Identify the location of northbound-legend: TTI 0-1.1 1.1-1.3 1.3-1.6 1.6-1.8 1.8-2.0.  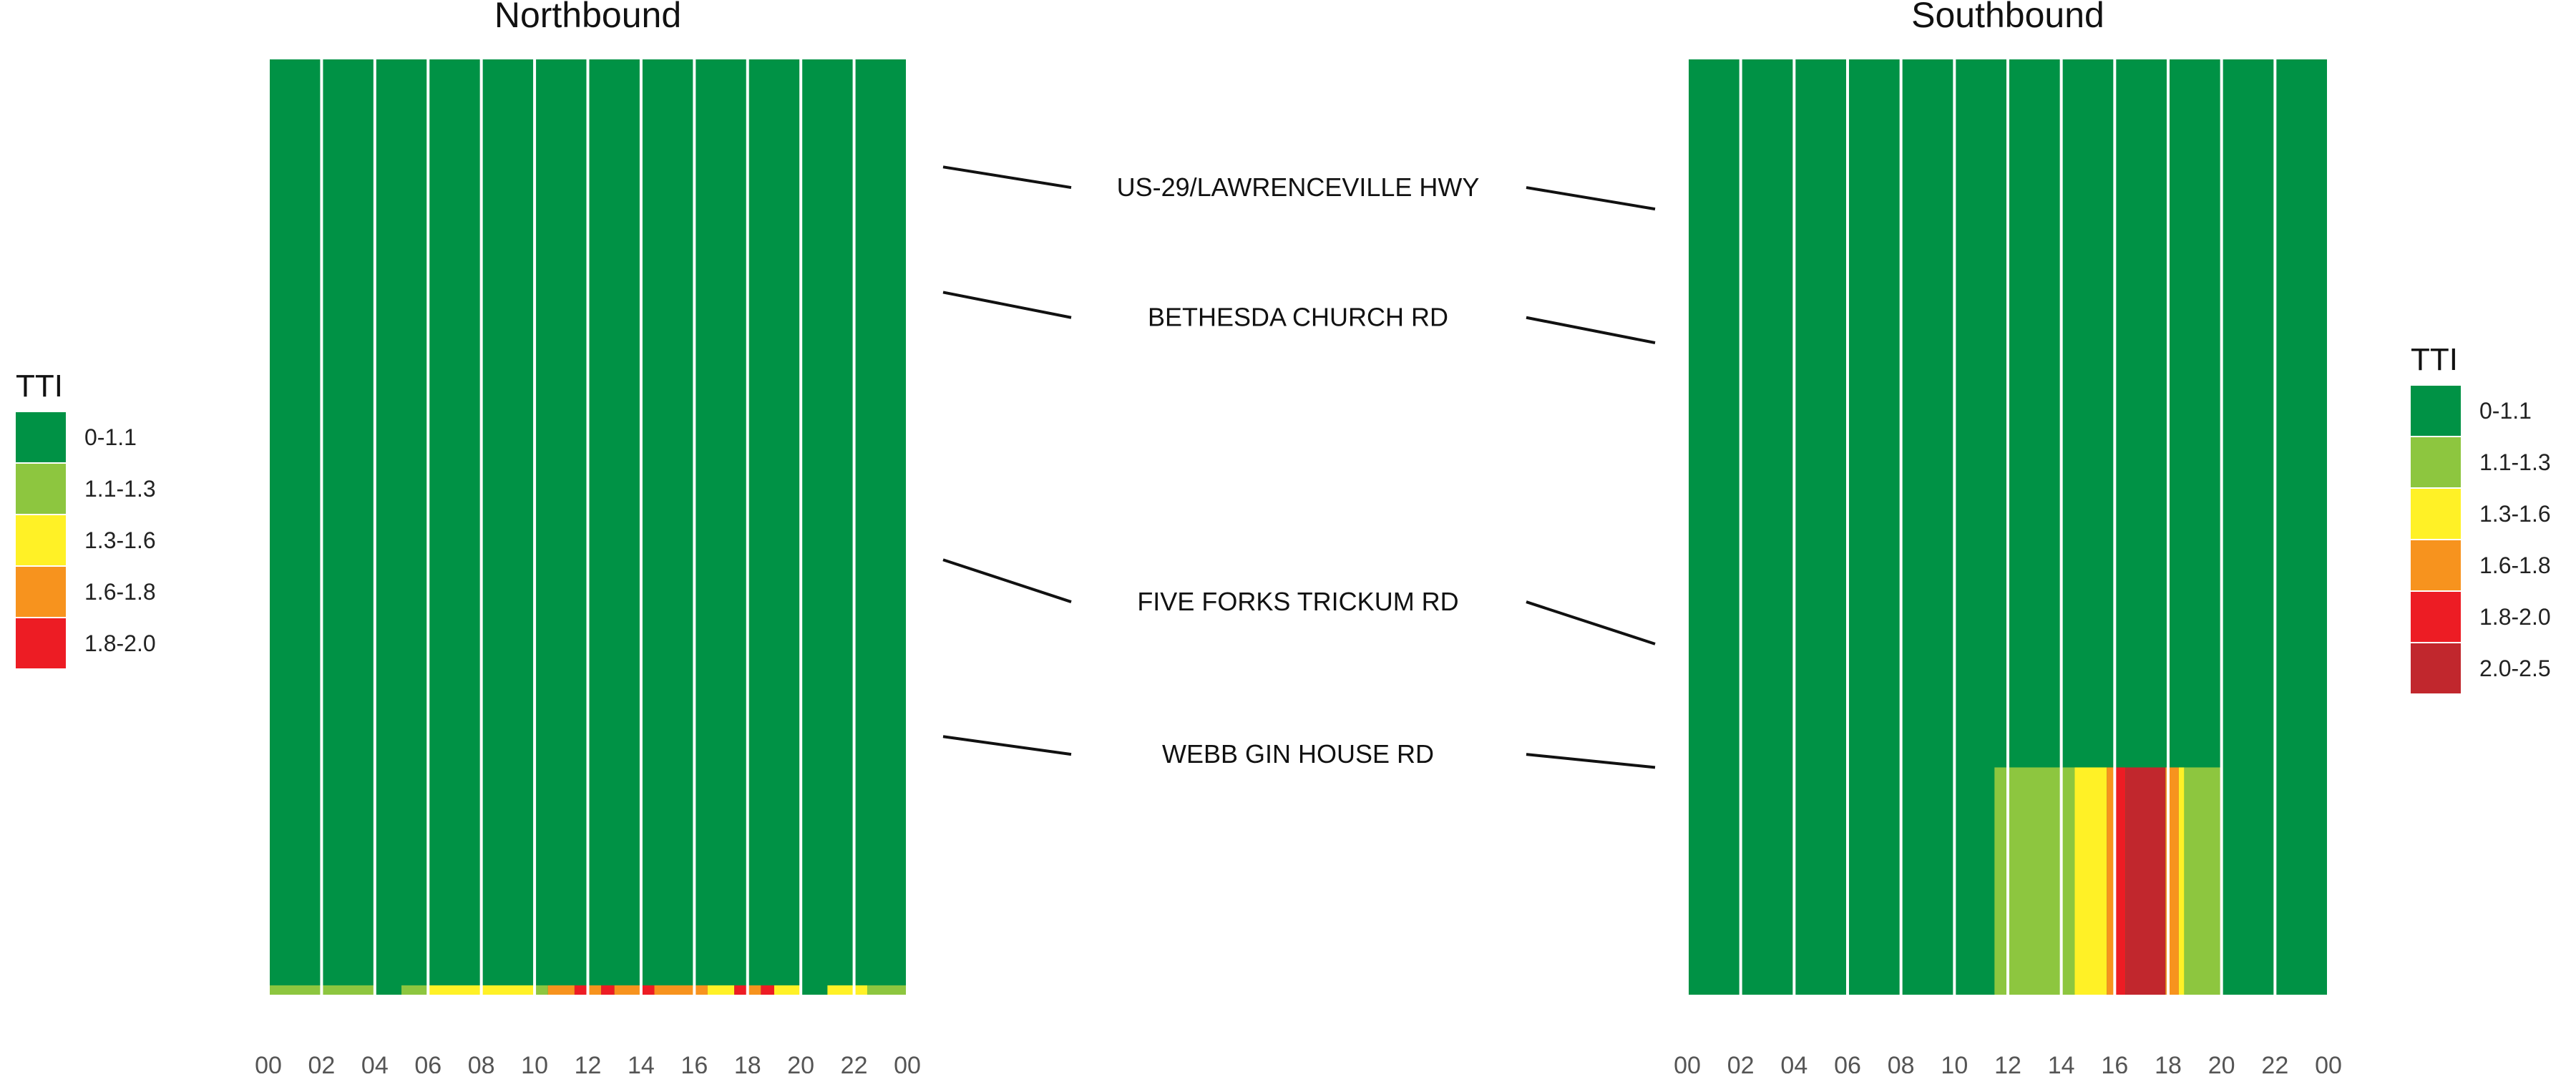
(86, 519).